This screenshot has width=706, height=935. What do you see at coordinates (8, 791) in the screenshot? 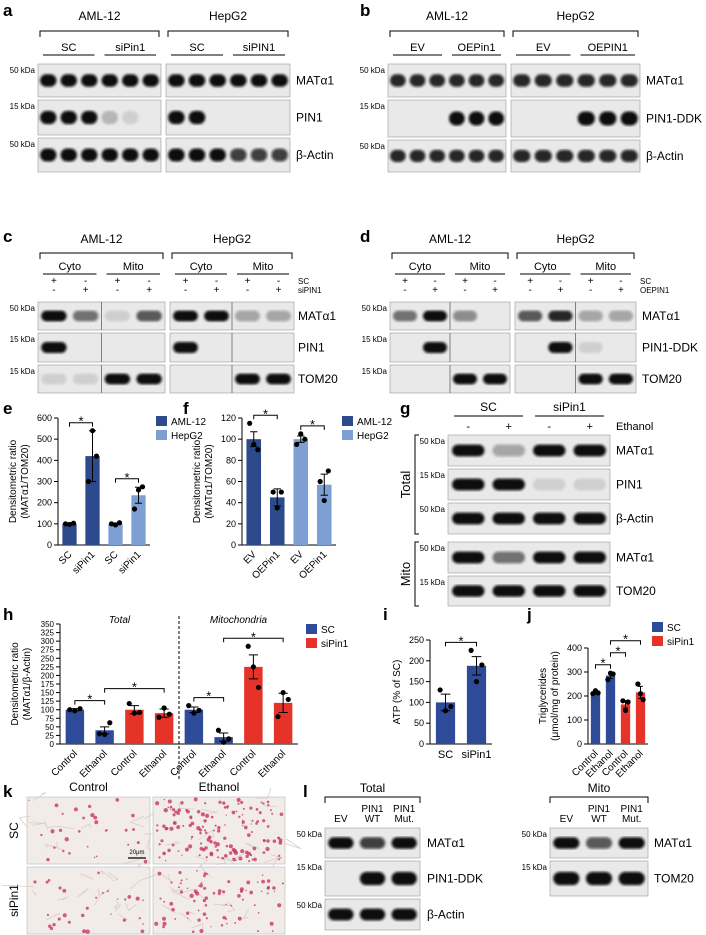
I see `panel-letter: k` at bounding box center [8, 791].